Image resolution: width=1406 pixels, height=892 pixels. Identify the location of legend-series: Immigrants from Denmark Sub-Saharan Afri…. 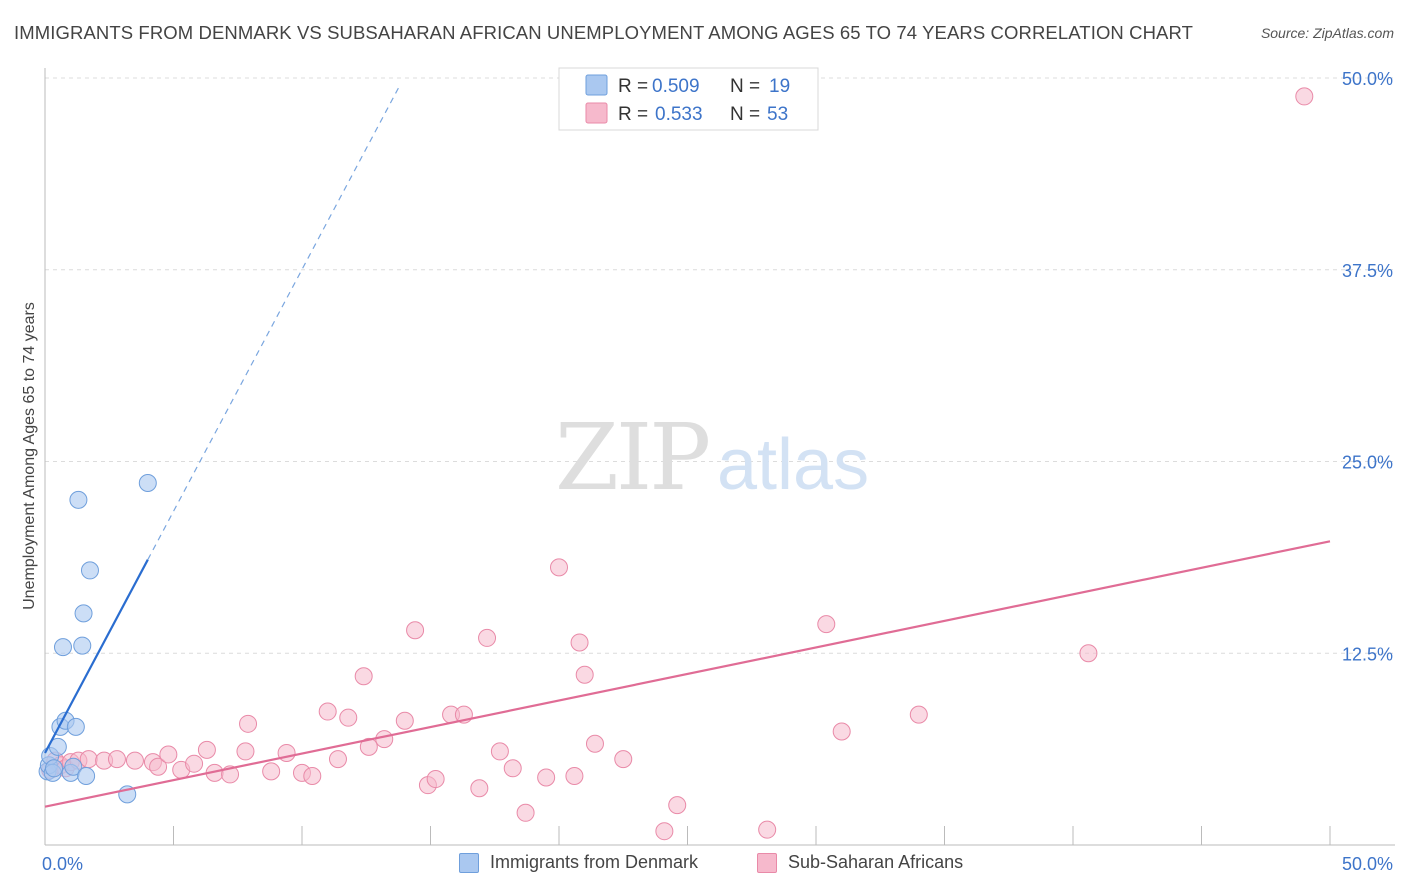
(703, 865).